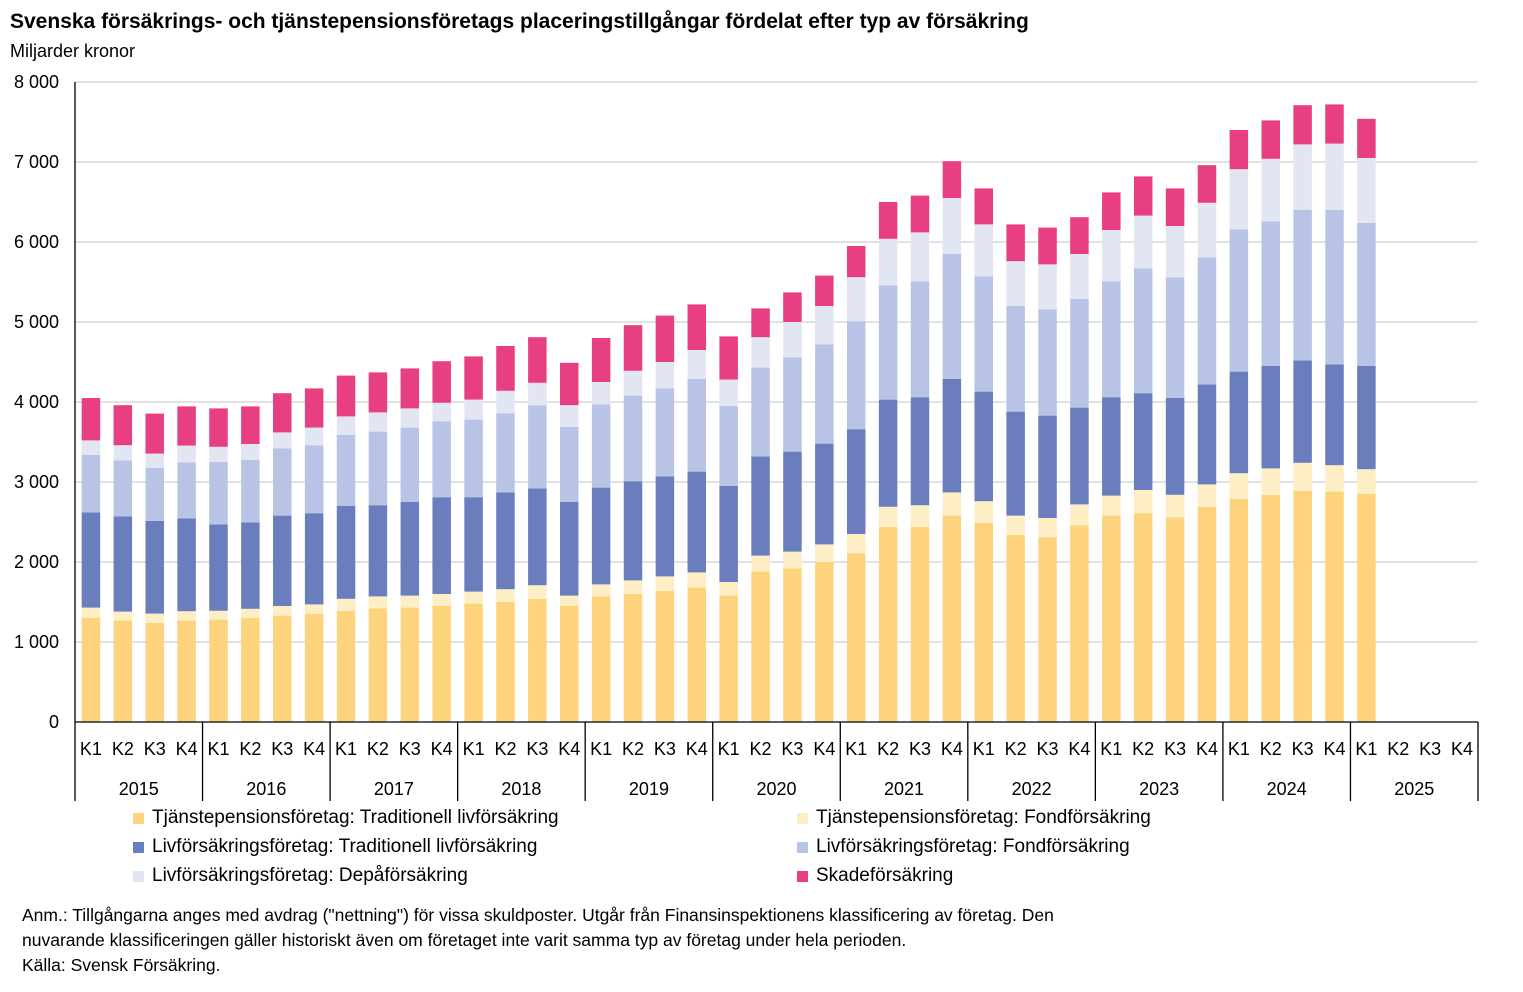 The height and width of the screenshot is (992, 1523). What do you see at coordinates (36, 242) in the screenshot?
I see `y-tick-label: 6 000` at bounding box center [36, 242].